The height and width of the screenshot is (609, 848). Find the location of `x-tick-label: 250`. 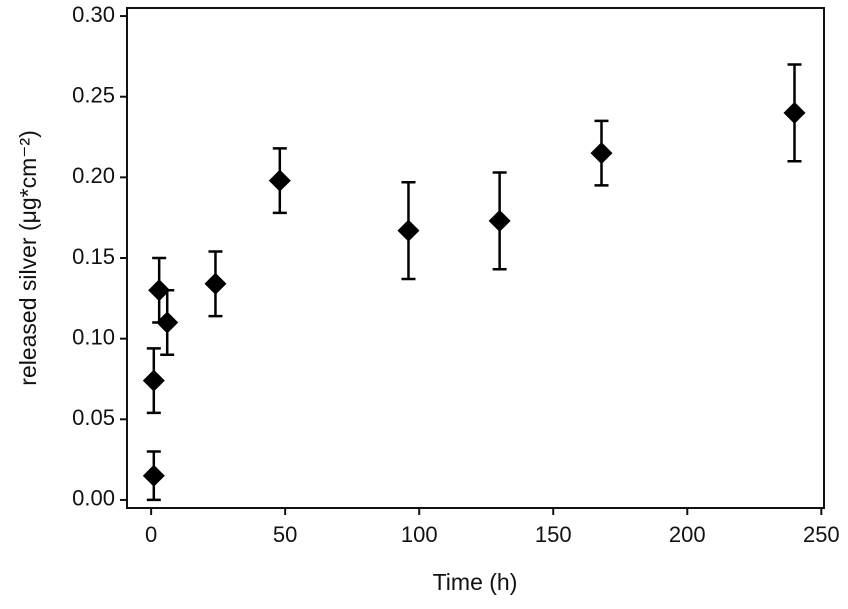

x-tick-label: 250 is located at coordinates (821, 534).